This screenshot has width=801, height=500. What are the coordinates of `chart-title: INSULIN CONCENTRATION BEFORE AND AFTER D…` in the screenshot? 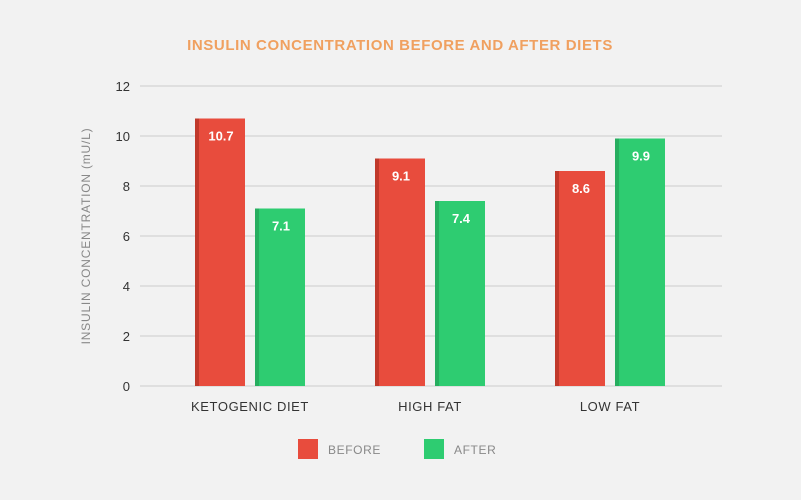 It's located at (400, 45).